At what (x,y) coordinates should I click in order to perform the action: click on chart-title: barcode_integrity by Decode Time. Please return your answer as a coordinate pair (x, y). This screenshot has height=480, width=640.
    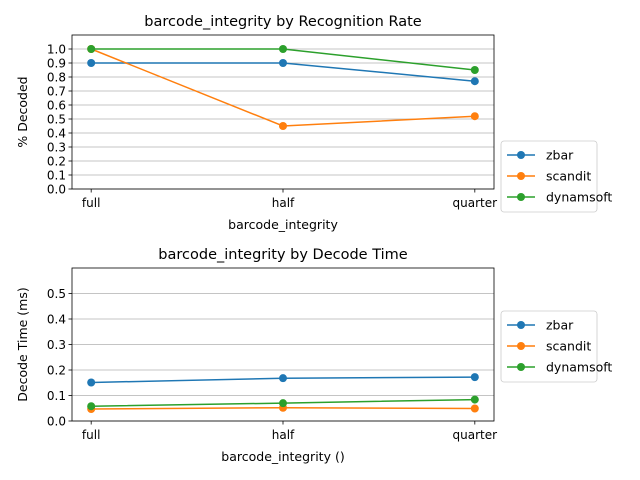
    Looking at the image, I should click on (282, 255).